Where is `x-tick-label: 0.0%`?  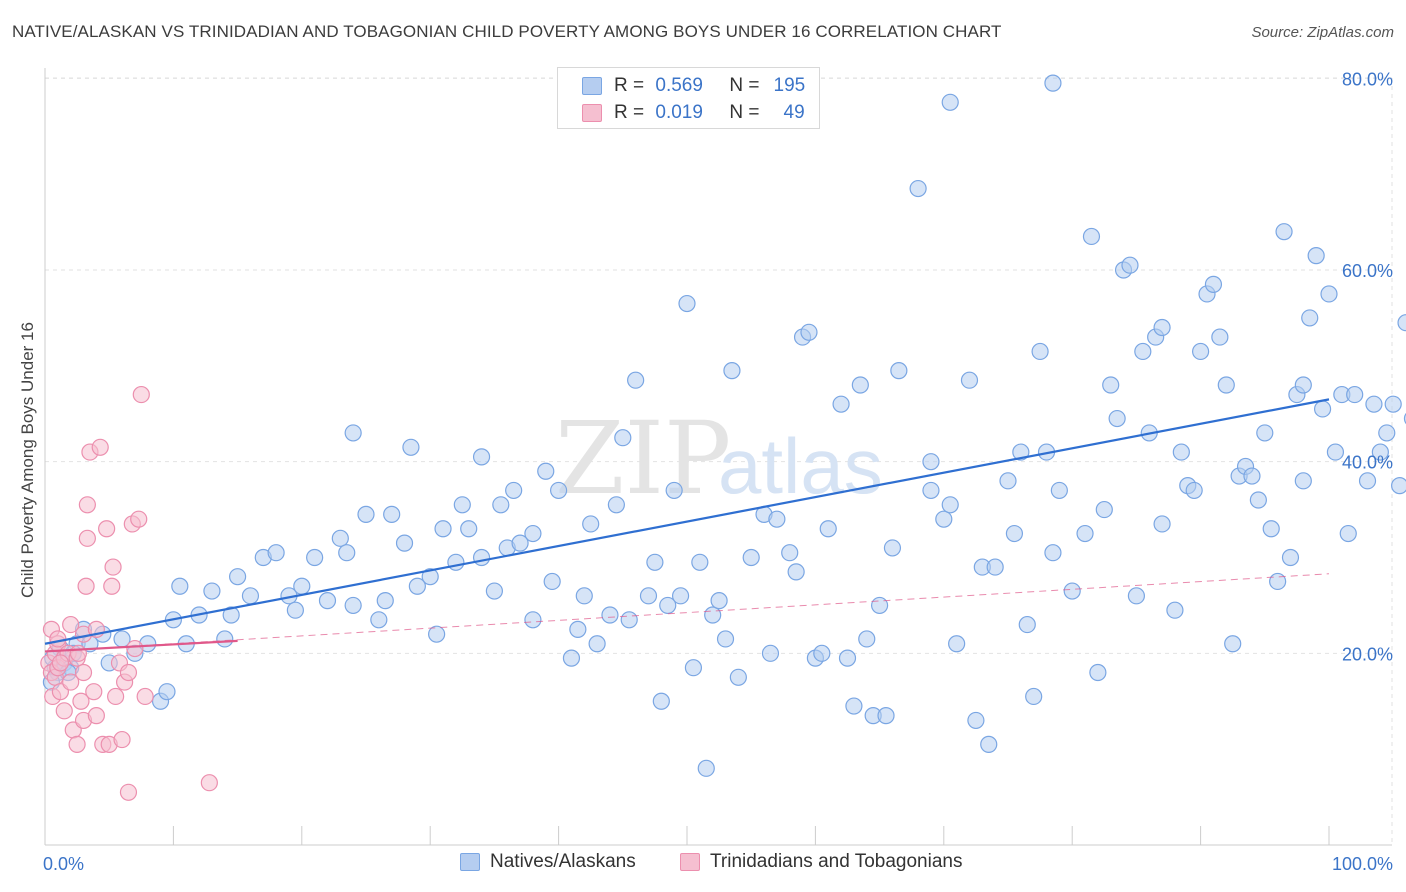 x-tick-label: 0.0% is located at coordinates (63, 864).